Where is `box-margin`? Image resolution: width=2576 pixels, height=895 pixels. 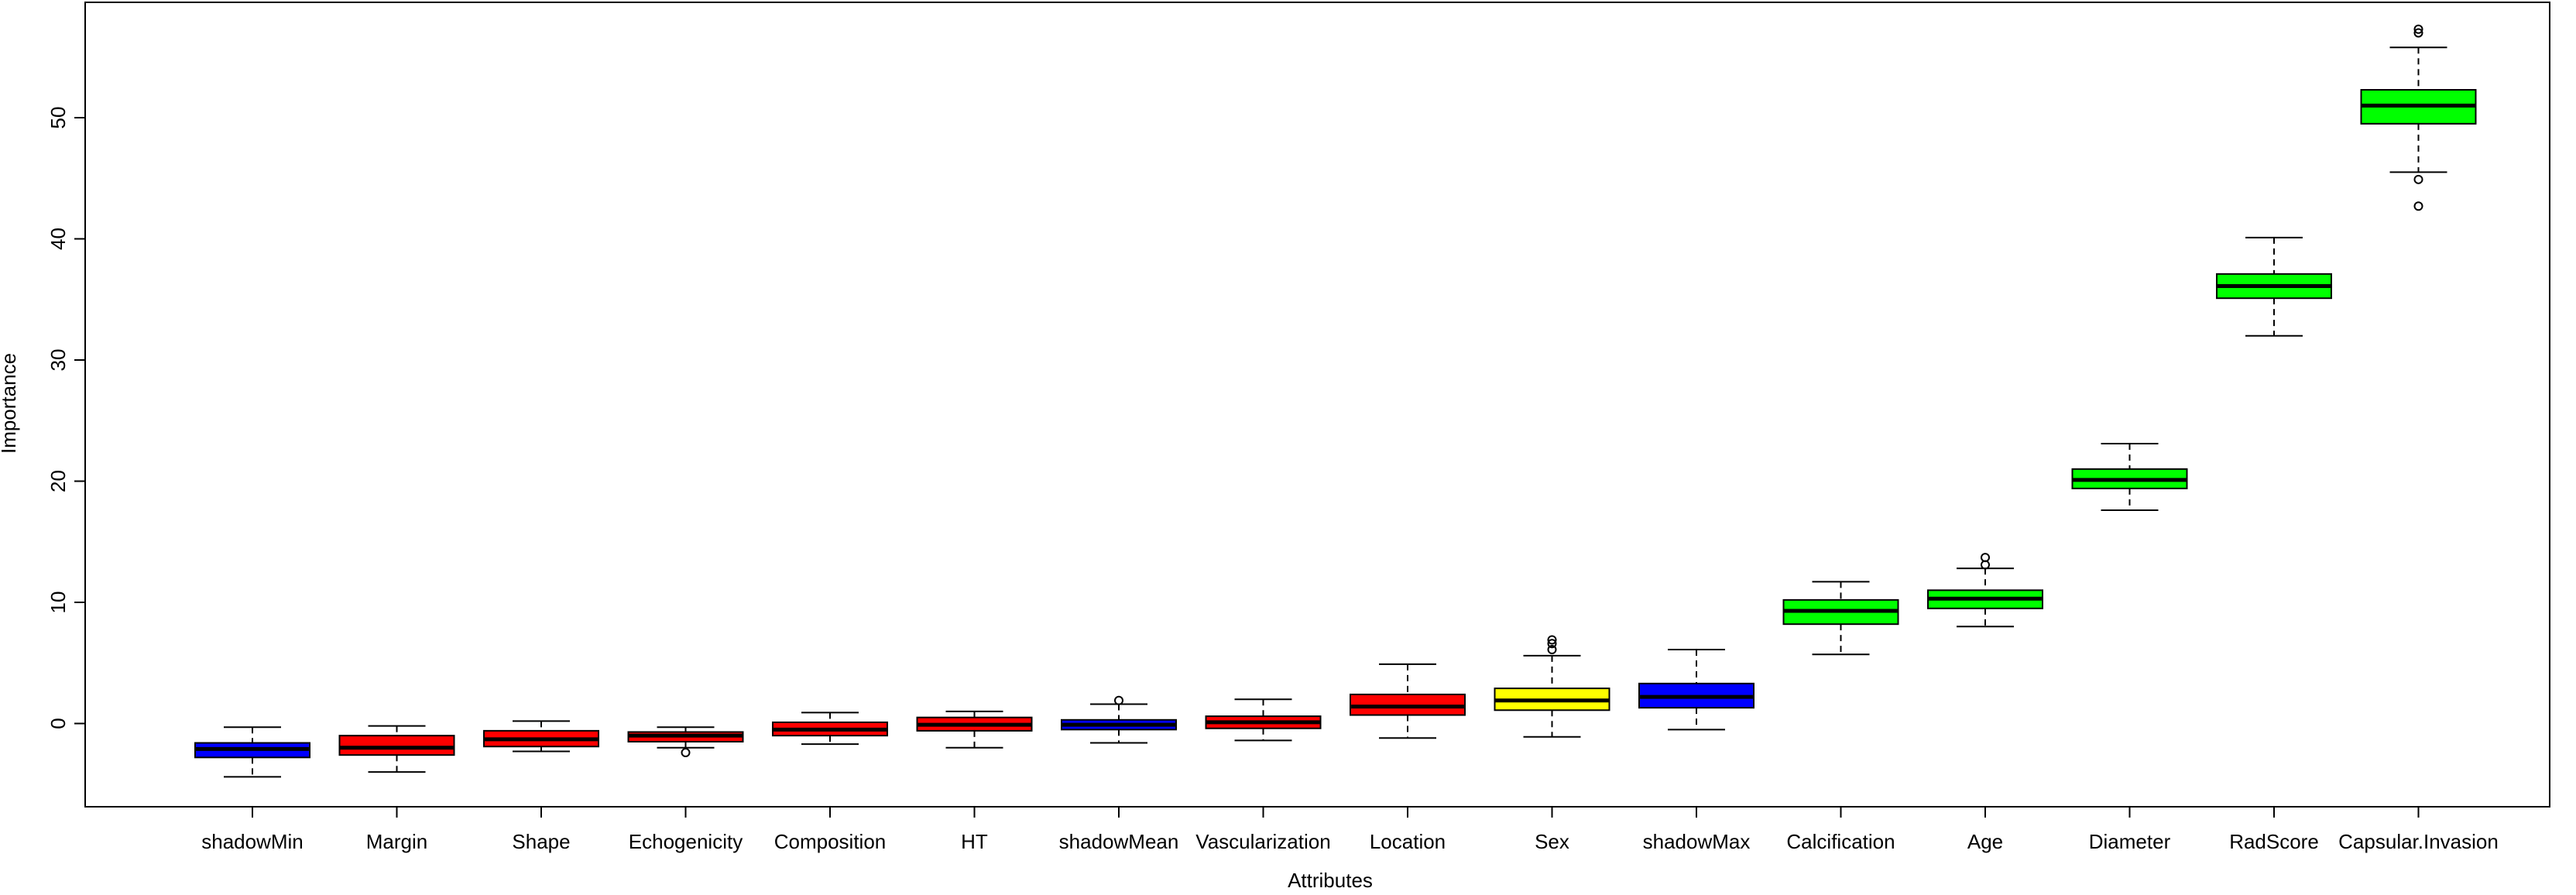 box-margin is located at coordinates (396, 749).